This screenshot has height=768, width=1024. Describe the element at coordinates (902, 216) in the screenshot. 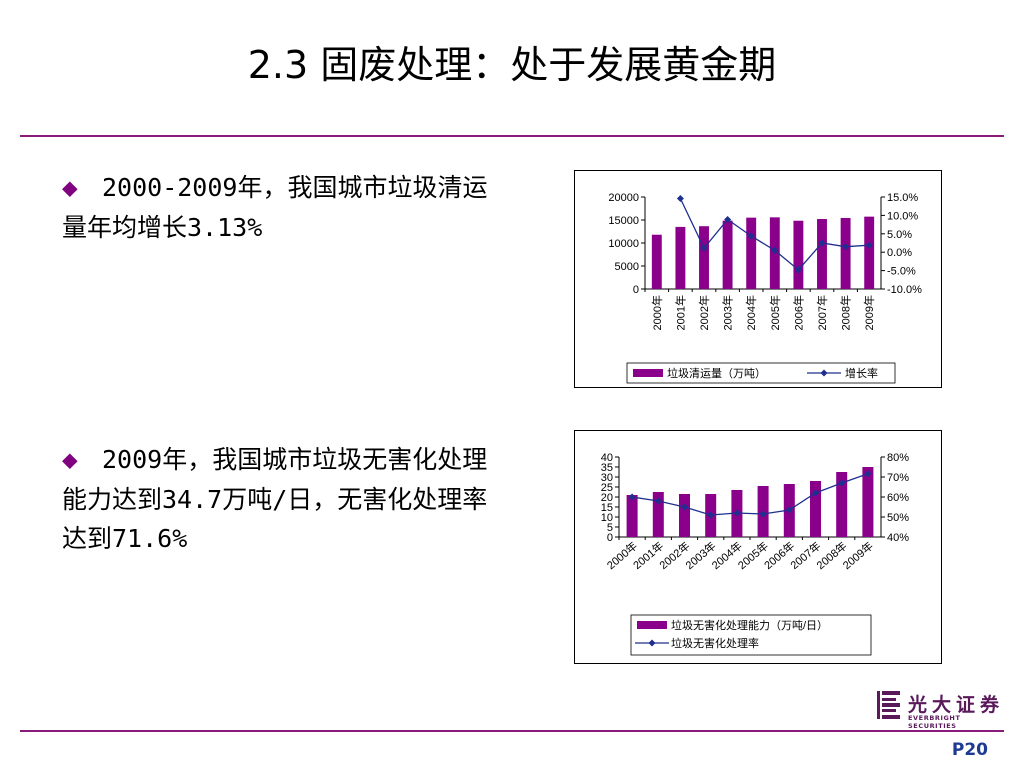

I see `y-tick-label-right: 10.0%` at that location.